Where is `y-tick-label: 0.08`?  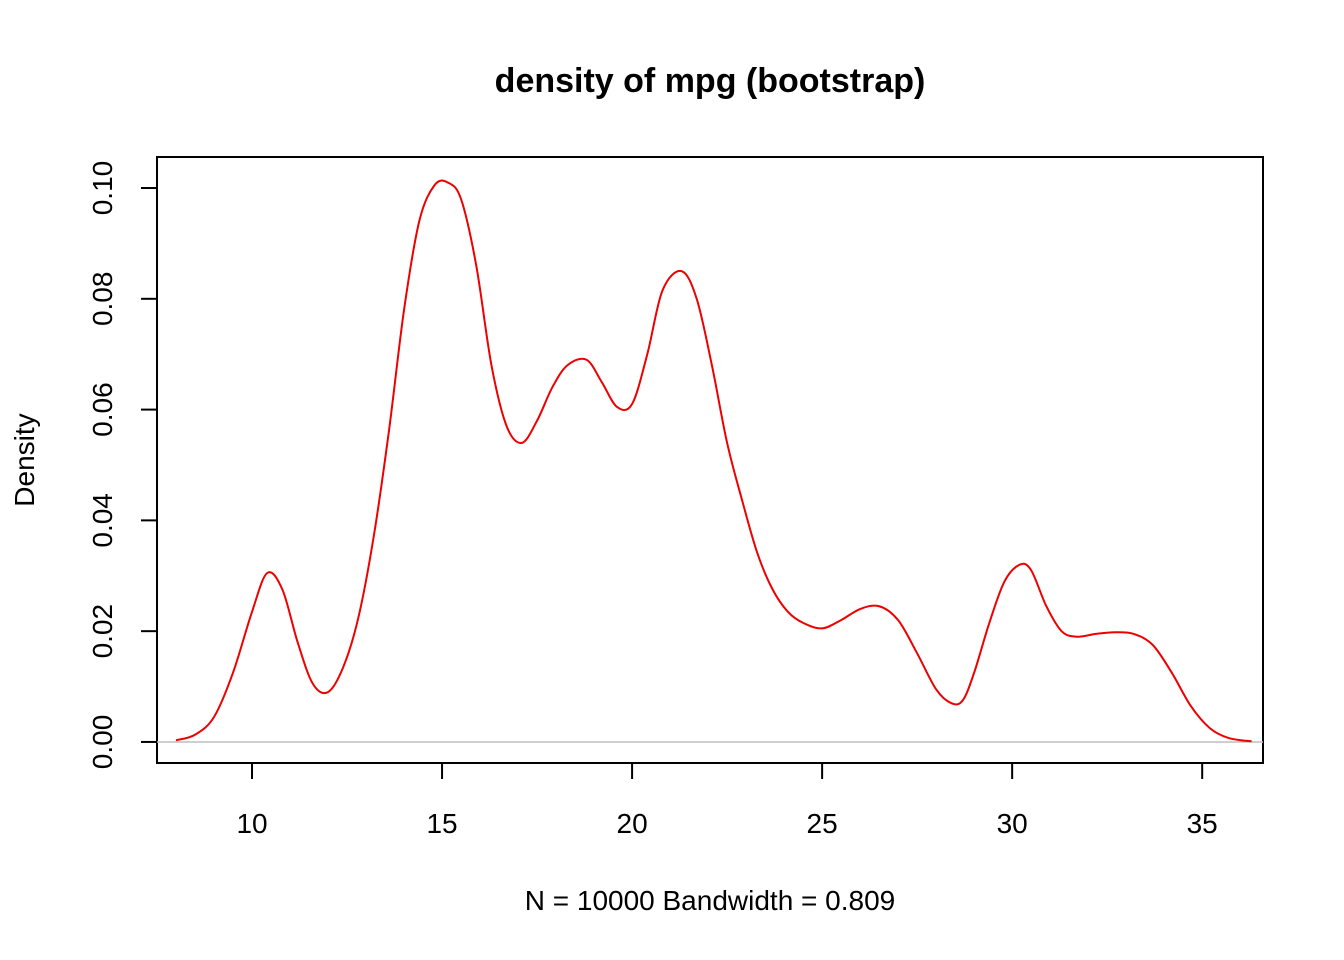 y-tick-label: 0.08 is located at coordinates (102, 299).